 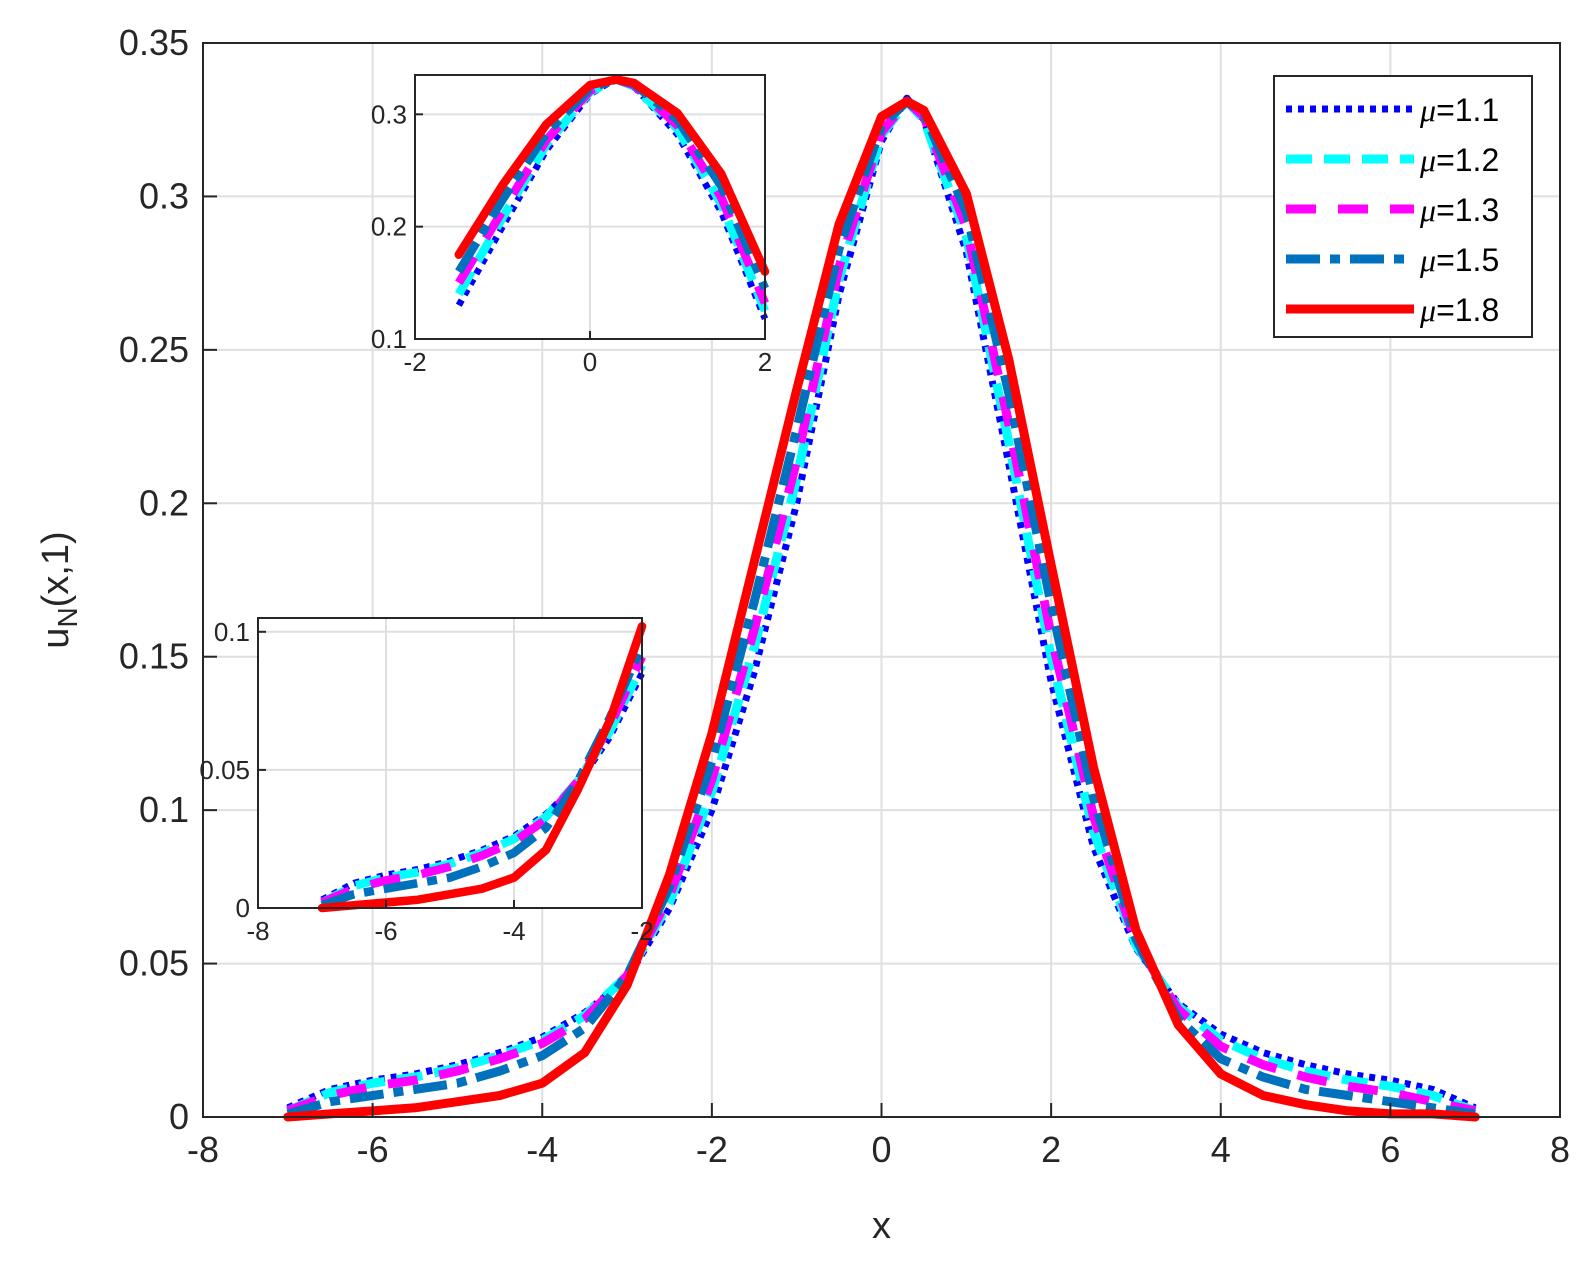 I want to click on main-y-tick-label: 0.3, so click(x=164, y=195).